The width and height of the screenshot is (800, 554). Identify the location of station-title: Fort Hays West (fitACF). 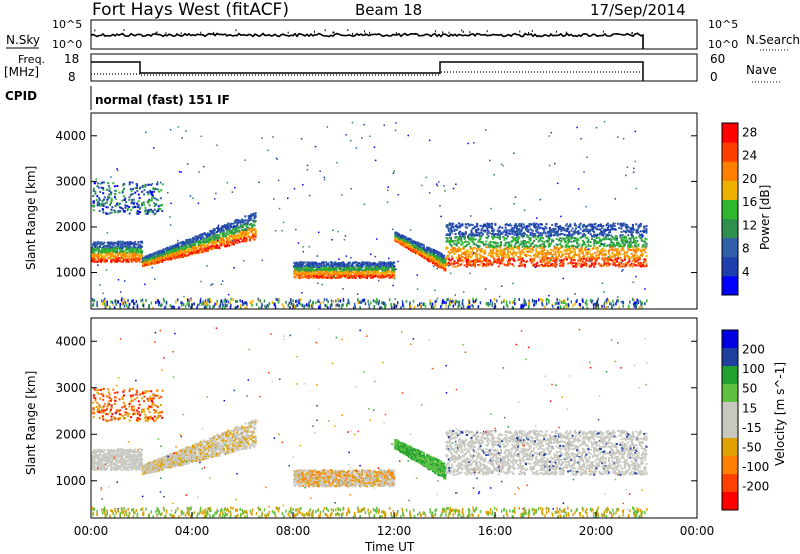
(190, 10).